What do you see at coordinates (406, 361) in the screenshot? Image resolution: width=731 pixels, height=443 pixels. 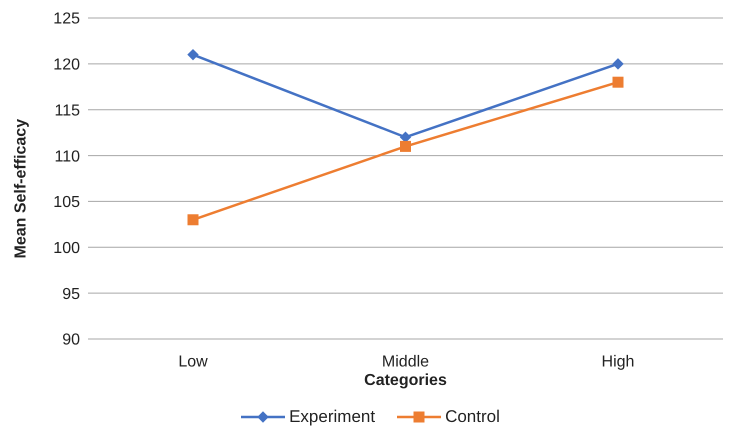 I see `x-tick-label: Middle` at bounding box center [406, 361].